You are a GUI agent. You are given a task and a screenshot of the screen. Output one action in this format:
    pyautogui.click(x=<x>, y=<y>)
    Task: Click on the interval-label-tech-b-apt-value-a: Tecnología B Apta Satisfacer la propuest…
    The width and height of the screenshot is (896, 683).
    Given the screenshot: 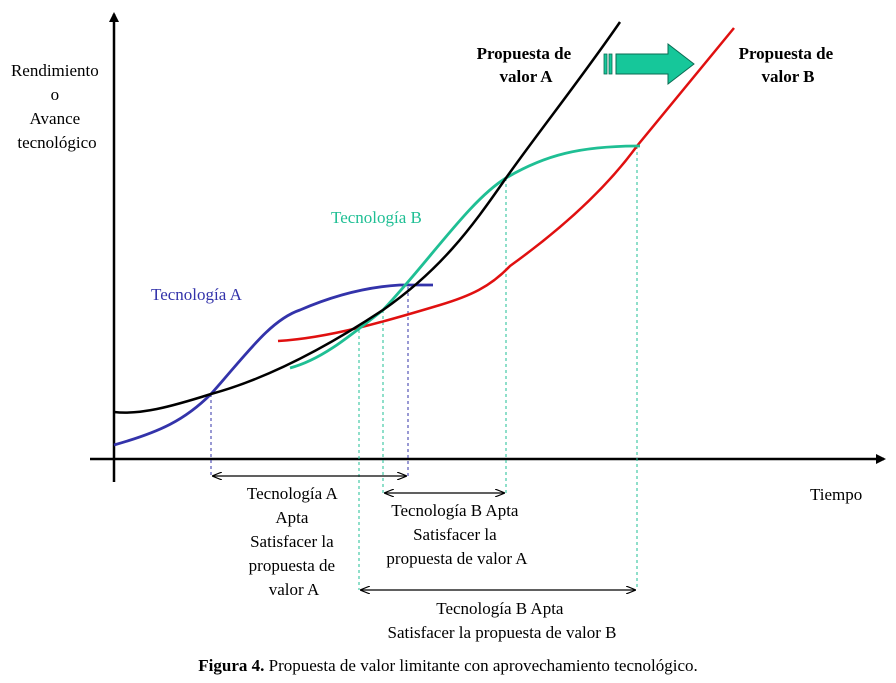 What is the action you would take?
    pyautogui.click(x=457, y=534)
    